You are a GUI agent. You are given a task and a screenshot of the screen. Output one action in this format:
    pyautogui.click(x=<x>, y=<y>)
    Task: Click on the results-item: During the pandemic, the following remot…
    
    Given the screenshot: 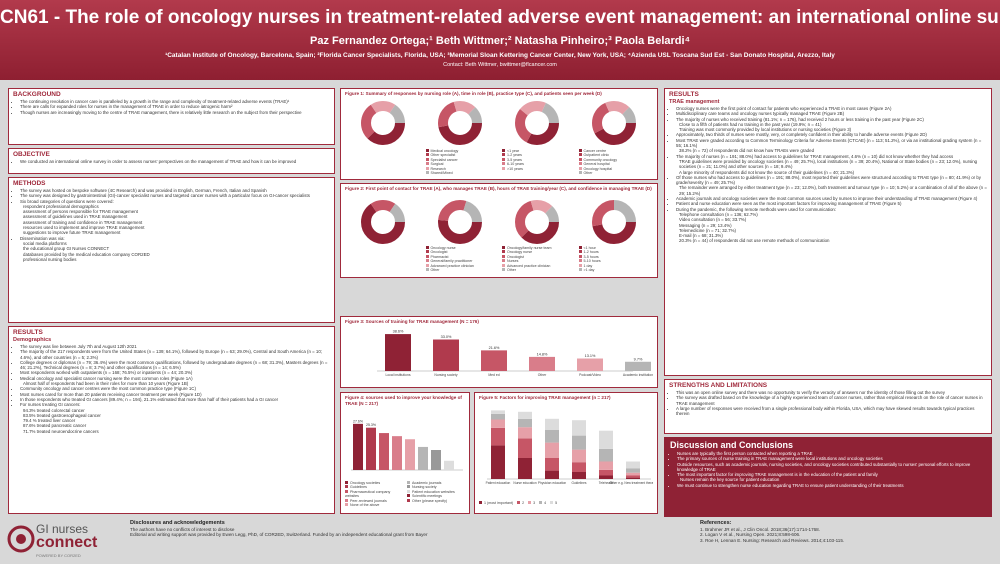 What is the action you would take?
    pyautogui.click(x=831, y=209)
    